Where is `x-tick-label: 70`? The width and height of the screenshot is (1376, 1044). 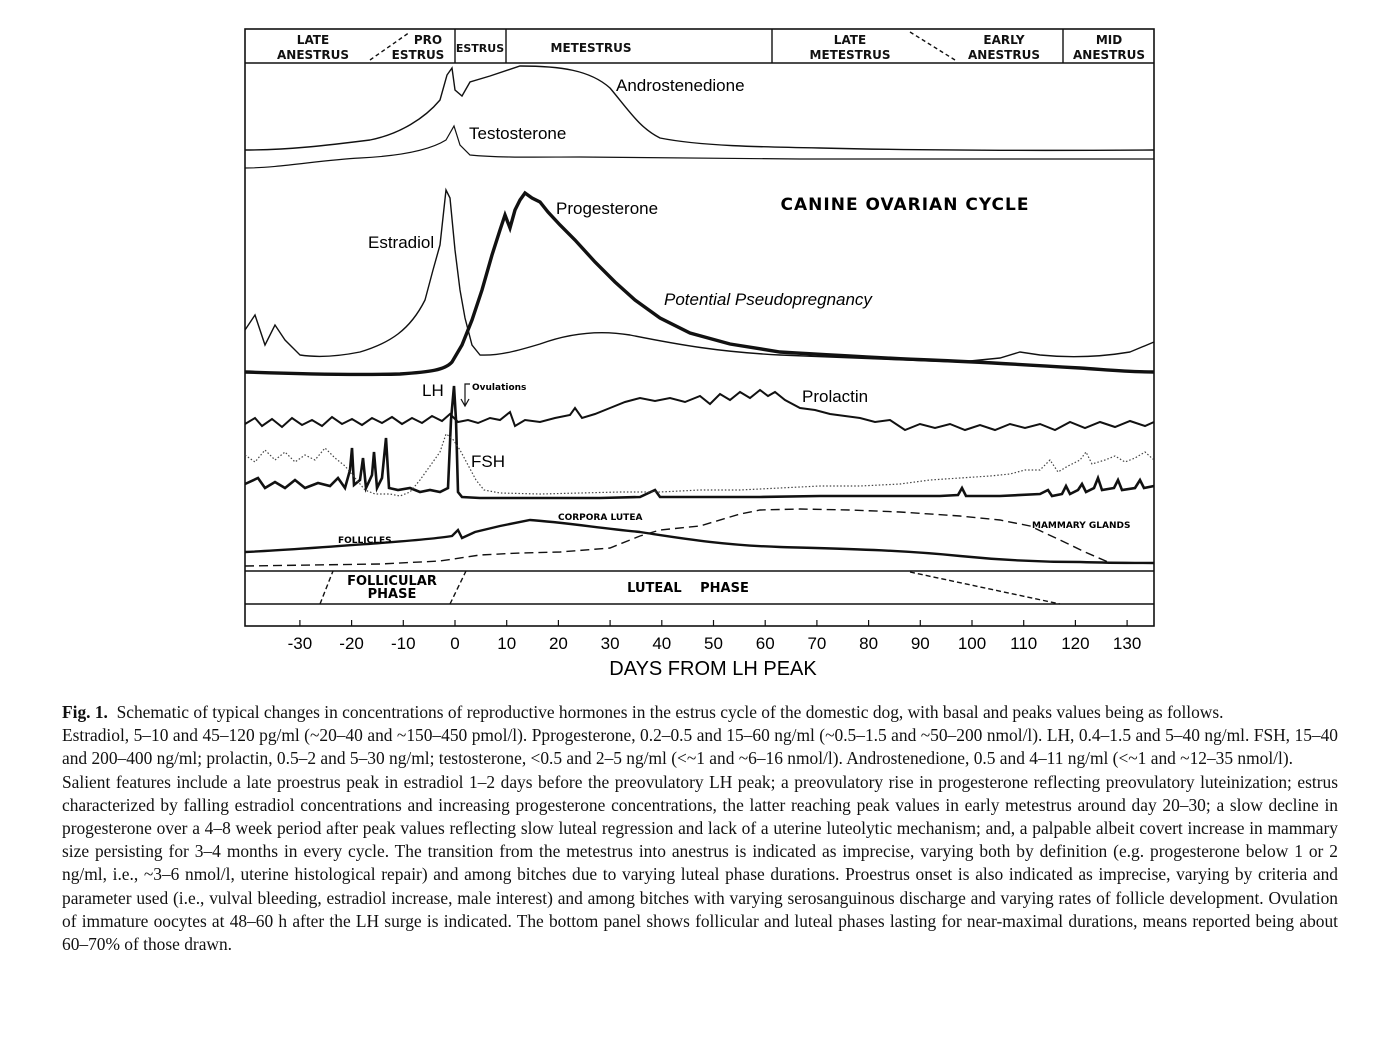
x-tick-label: 70 is located at coordinates (816, 643).